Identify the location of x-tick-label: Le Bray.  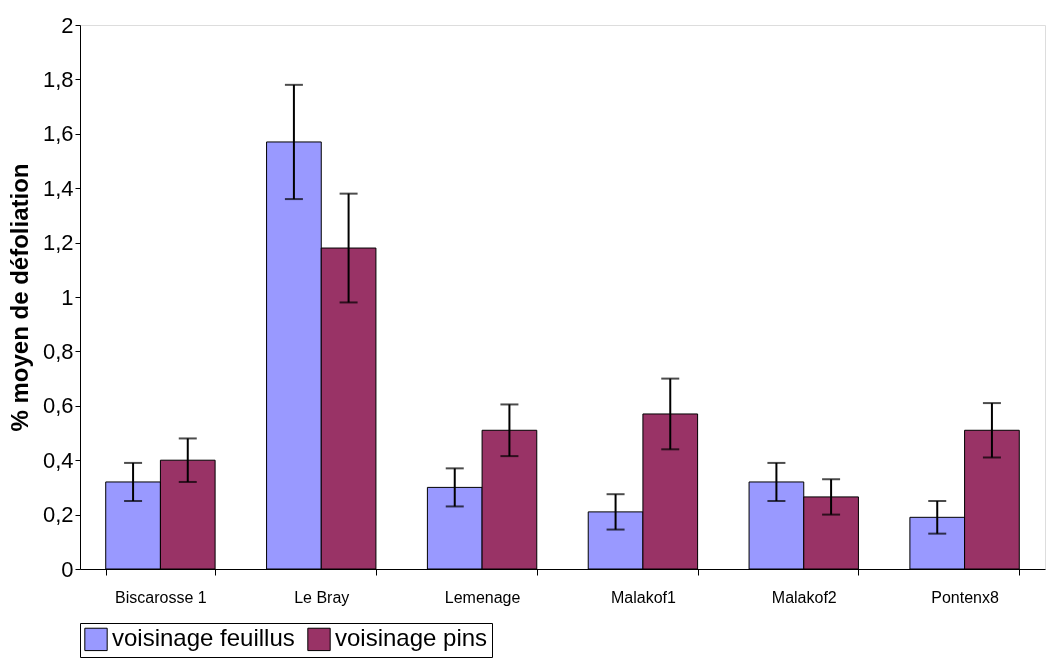
(322, 597).